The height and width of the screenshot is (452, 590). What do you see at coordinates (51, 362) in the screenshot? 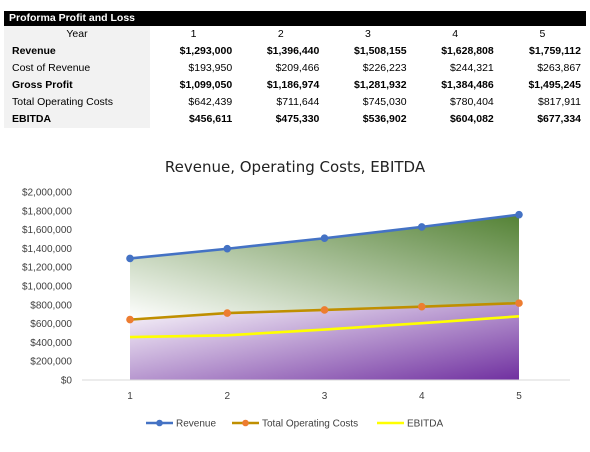
I see `y-tick-label: $200,000` at bounding box center [51, 362].